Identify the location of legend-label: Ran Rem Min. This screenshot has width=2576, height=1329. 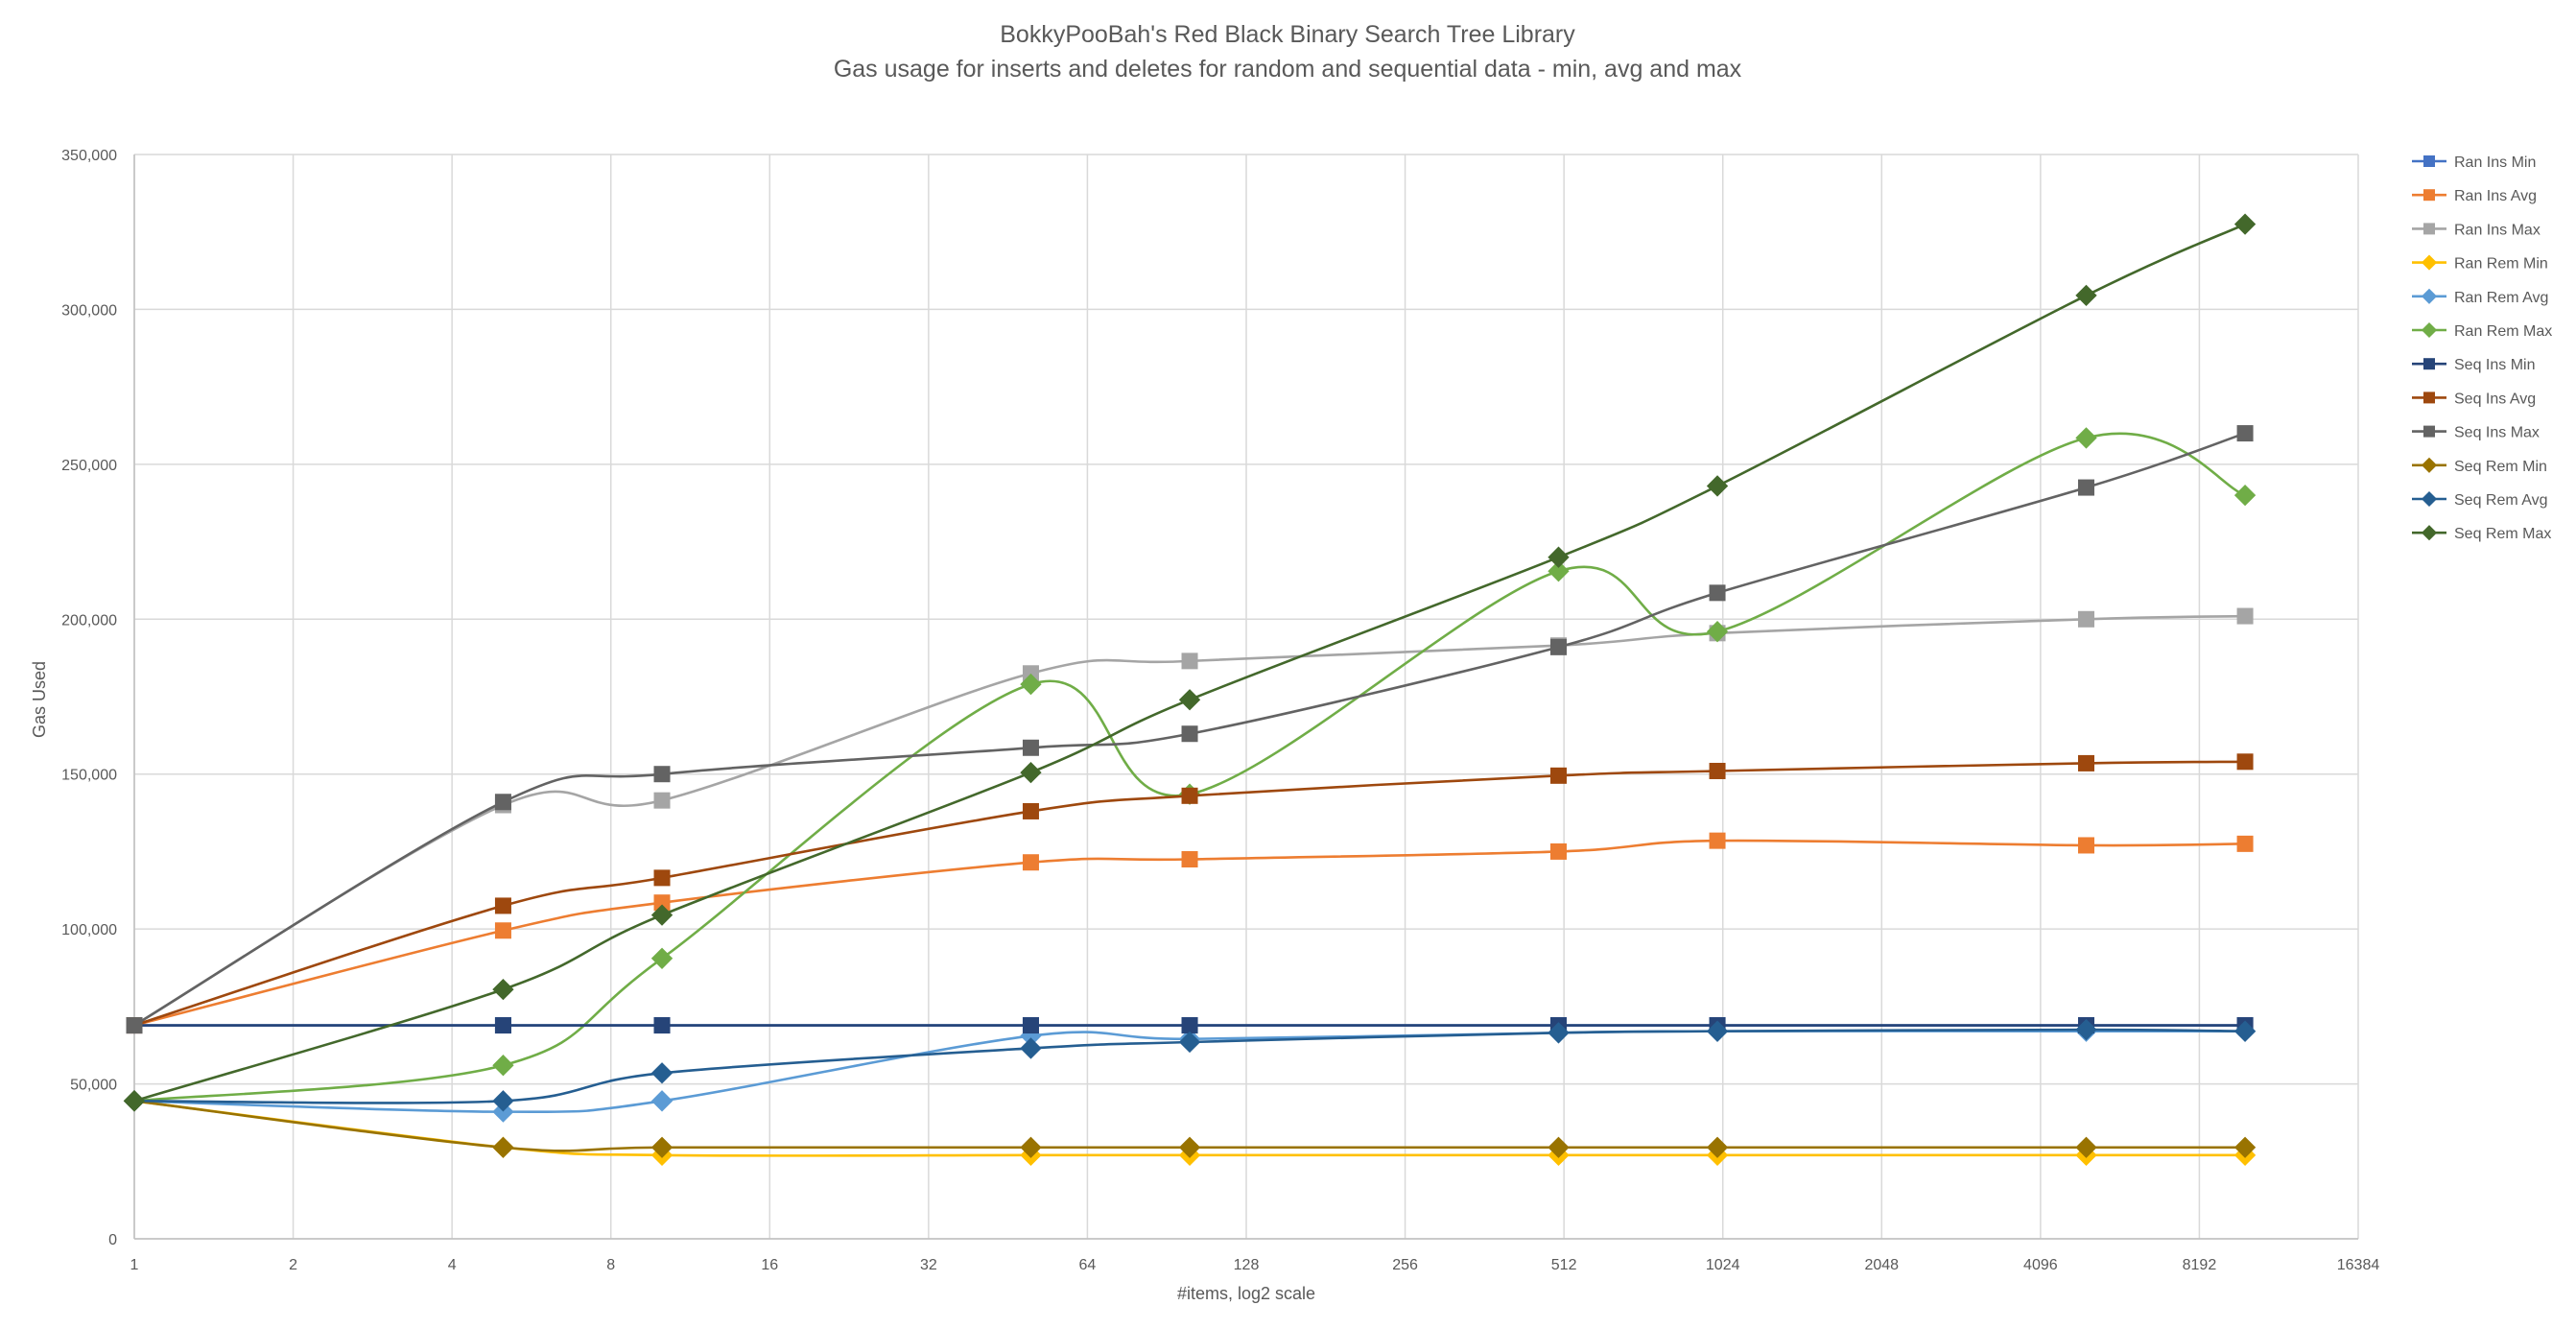
(2501, 264).